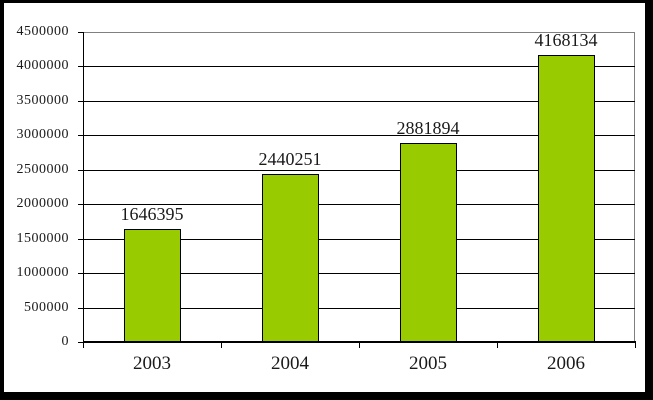 This screenshot has width=653, height=400. Describe the element at coordinates (359, 342) in the screenshot. I see `x-axis-line` at that location.